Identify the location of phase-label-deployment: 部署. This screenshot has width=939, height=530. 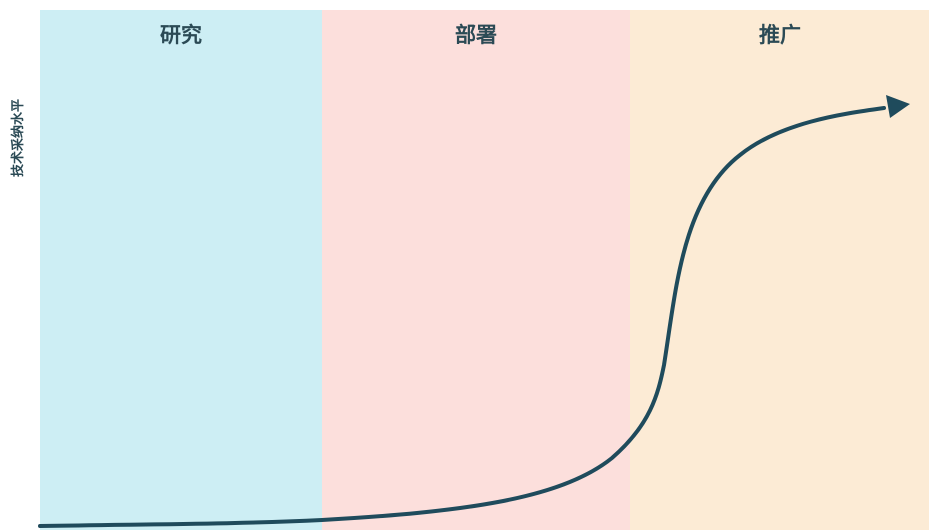
(476, 35).